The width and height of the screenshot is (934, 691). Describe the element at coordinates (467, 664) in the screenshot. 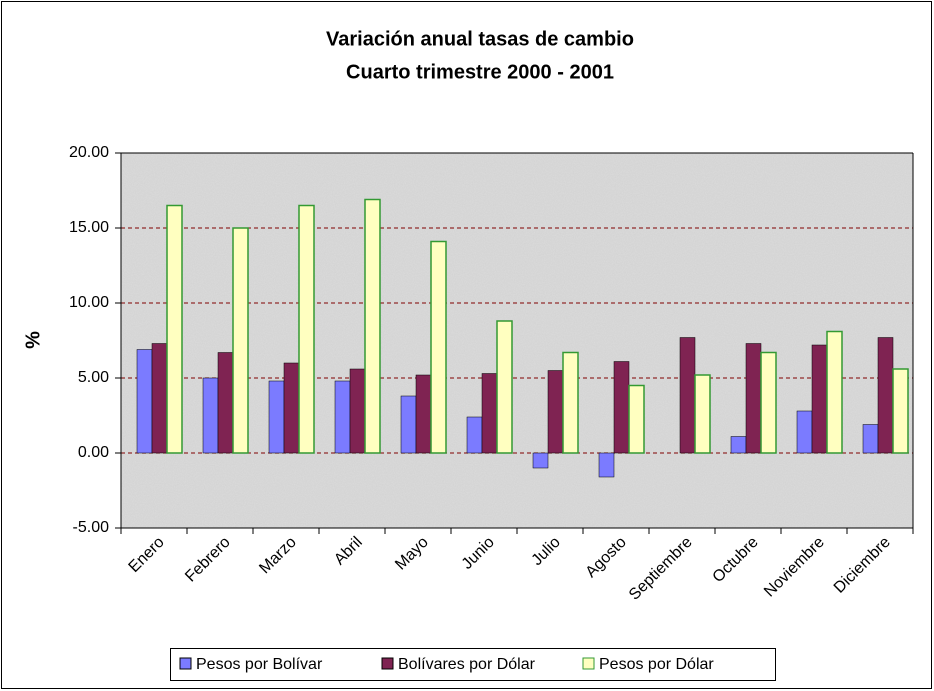

I see `legend-label: Bolívares por Dólar` at that location.